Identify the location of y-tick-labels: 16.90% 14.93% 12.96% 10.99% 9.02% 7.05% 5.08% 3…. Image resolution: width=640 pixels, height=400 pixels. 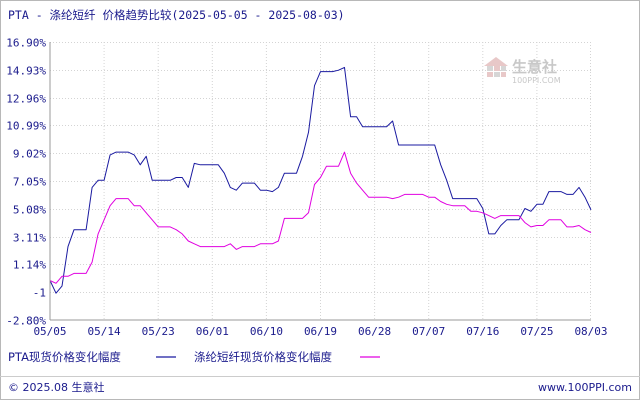
(26, 182).